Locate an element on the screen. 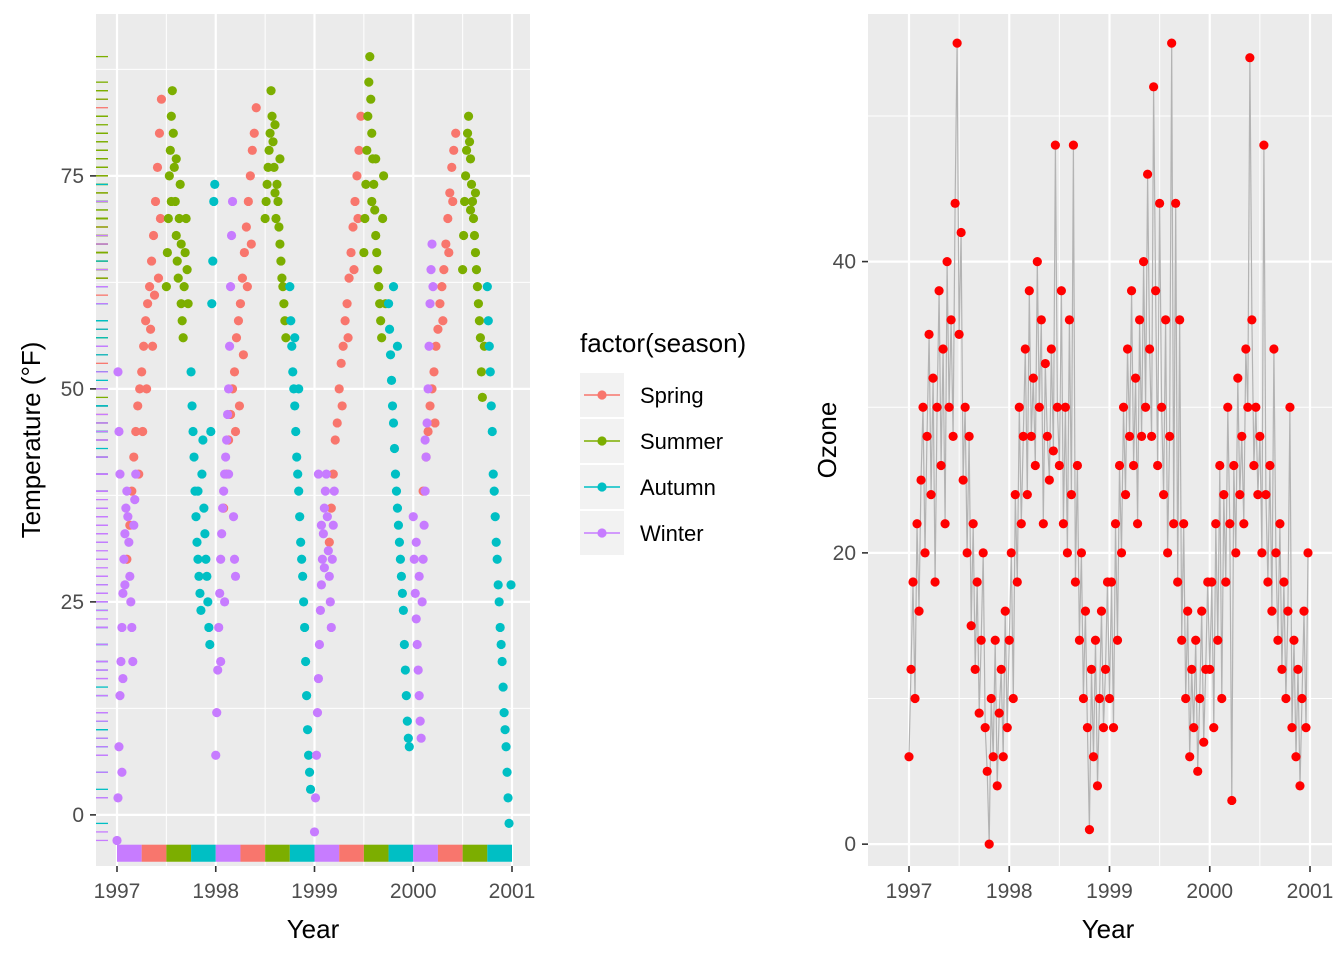  y-tick-label: 75 is located at coordinates (72, 176).